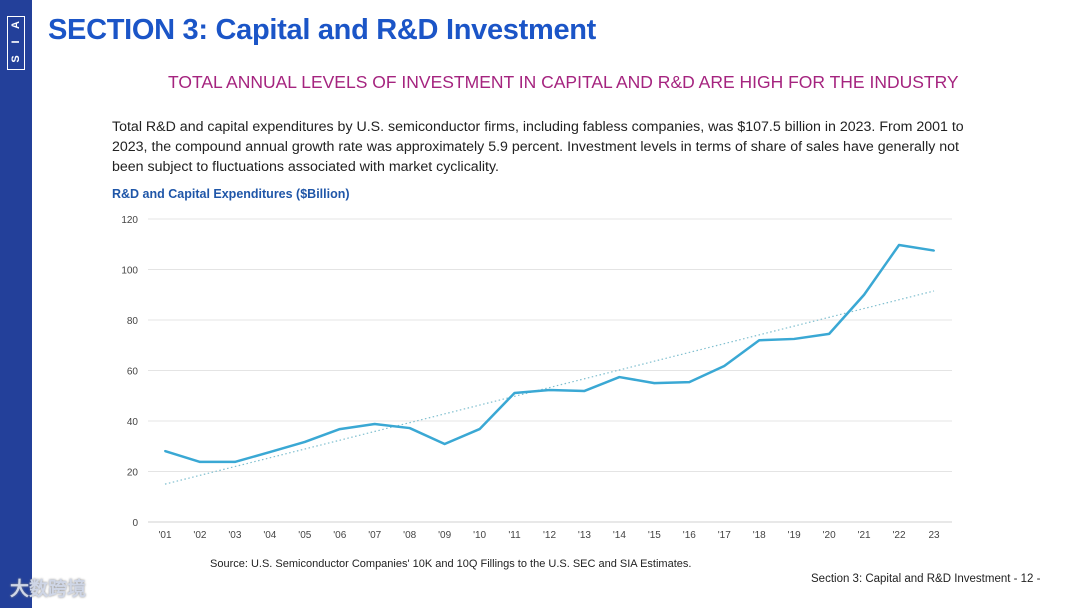 The height and width of the screenshot is (608, 1080). I want to click on x-tick-label: '17, so click(724, 535).